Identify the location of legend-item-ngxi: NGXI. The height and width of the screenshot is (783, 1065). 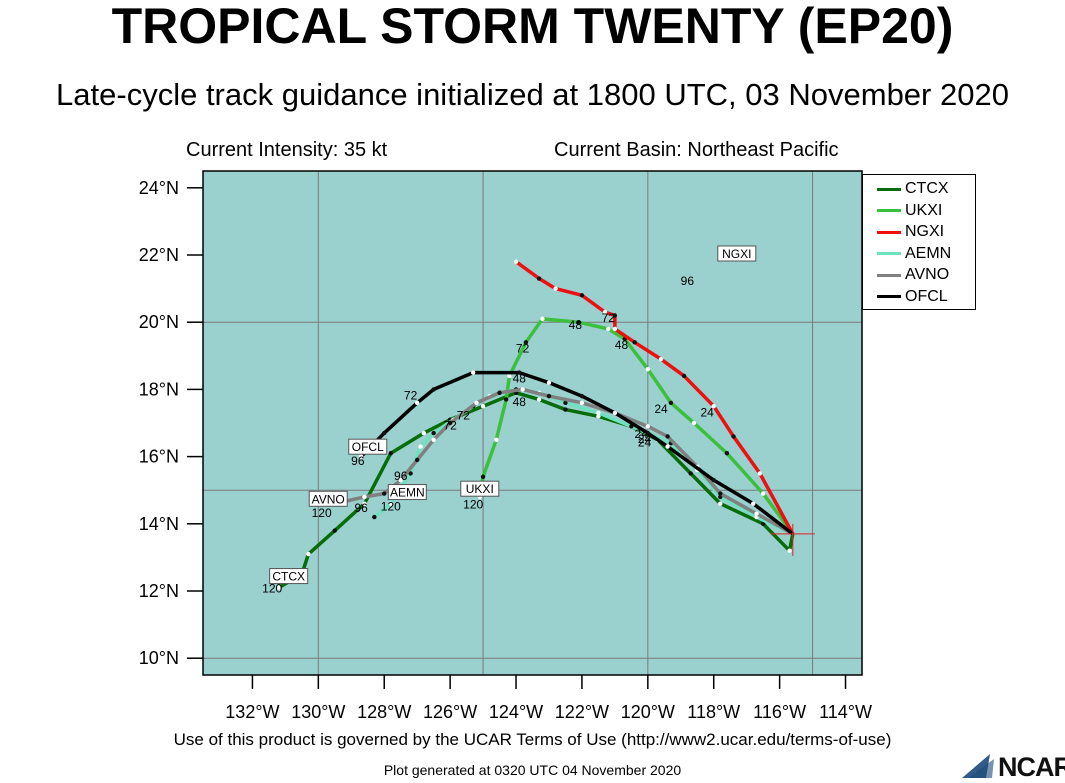
(910, 232).